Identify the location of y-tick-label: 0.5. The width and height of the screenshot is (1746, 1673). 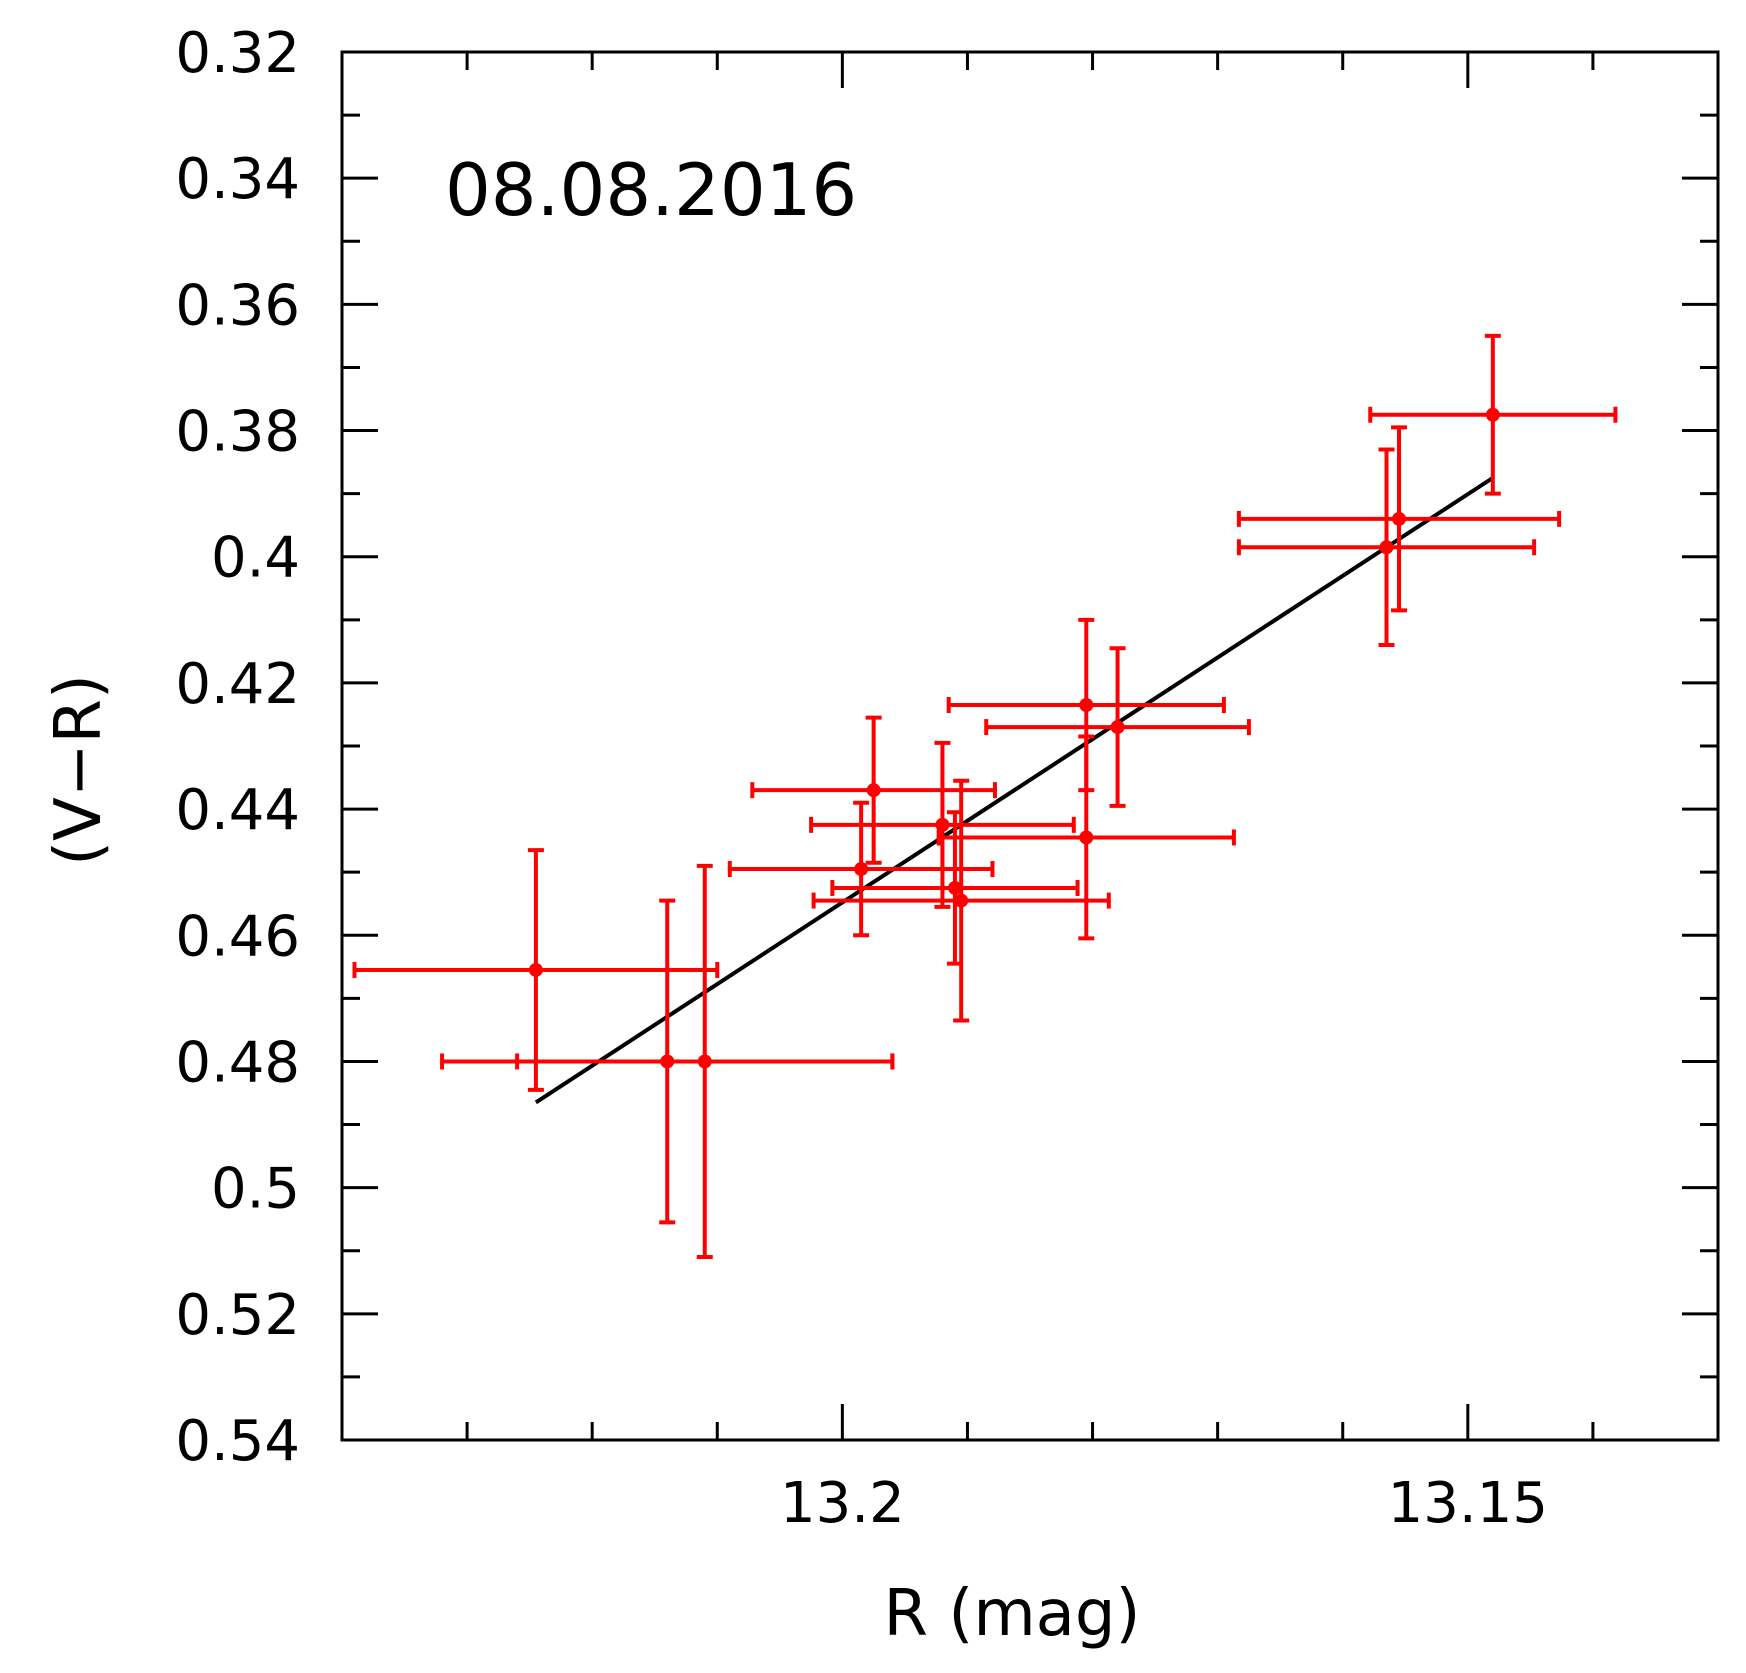
(255, 1189).